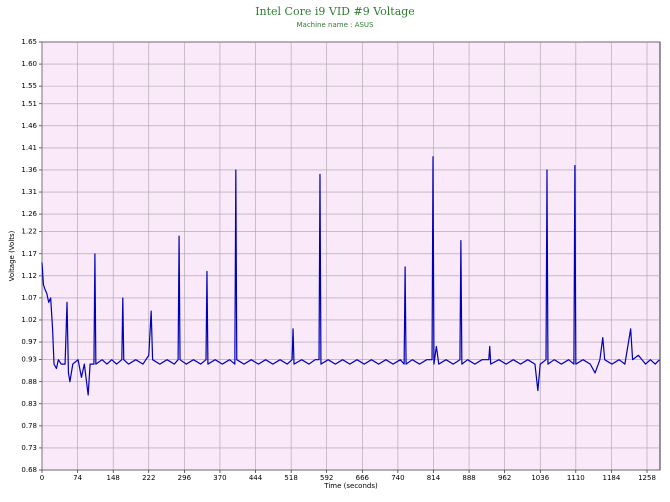 The height and width of the screenshot is (502, 670). Describe the element at coordinates (612, 478) in the screenshot. I see `x-tick-label: 1184` at that location.